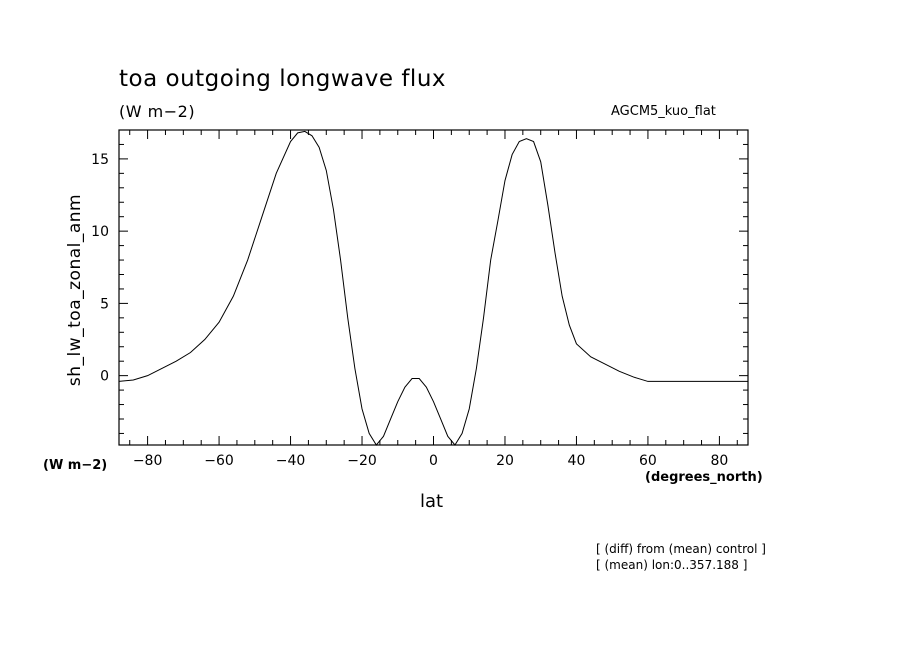 The width and height of the screenshot is (904, 654). I want to click on x-tick-label: −60, so click(219, 461).